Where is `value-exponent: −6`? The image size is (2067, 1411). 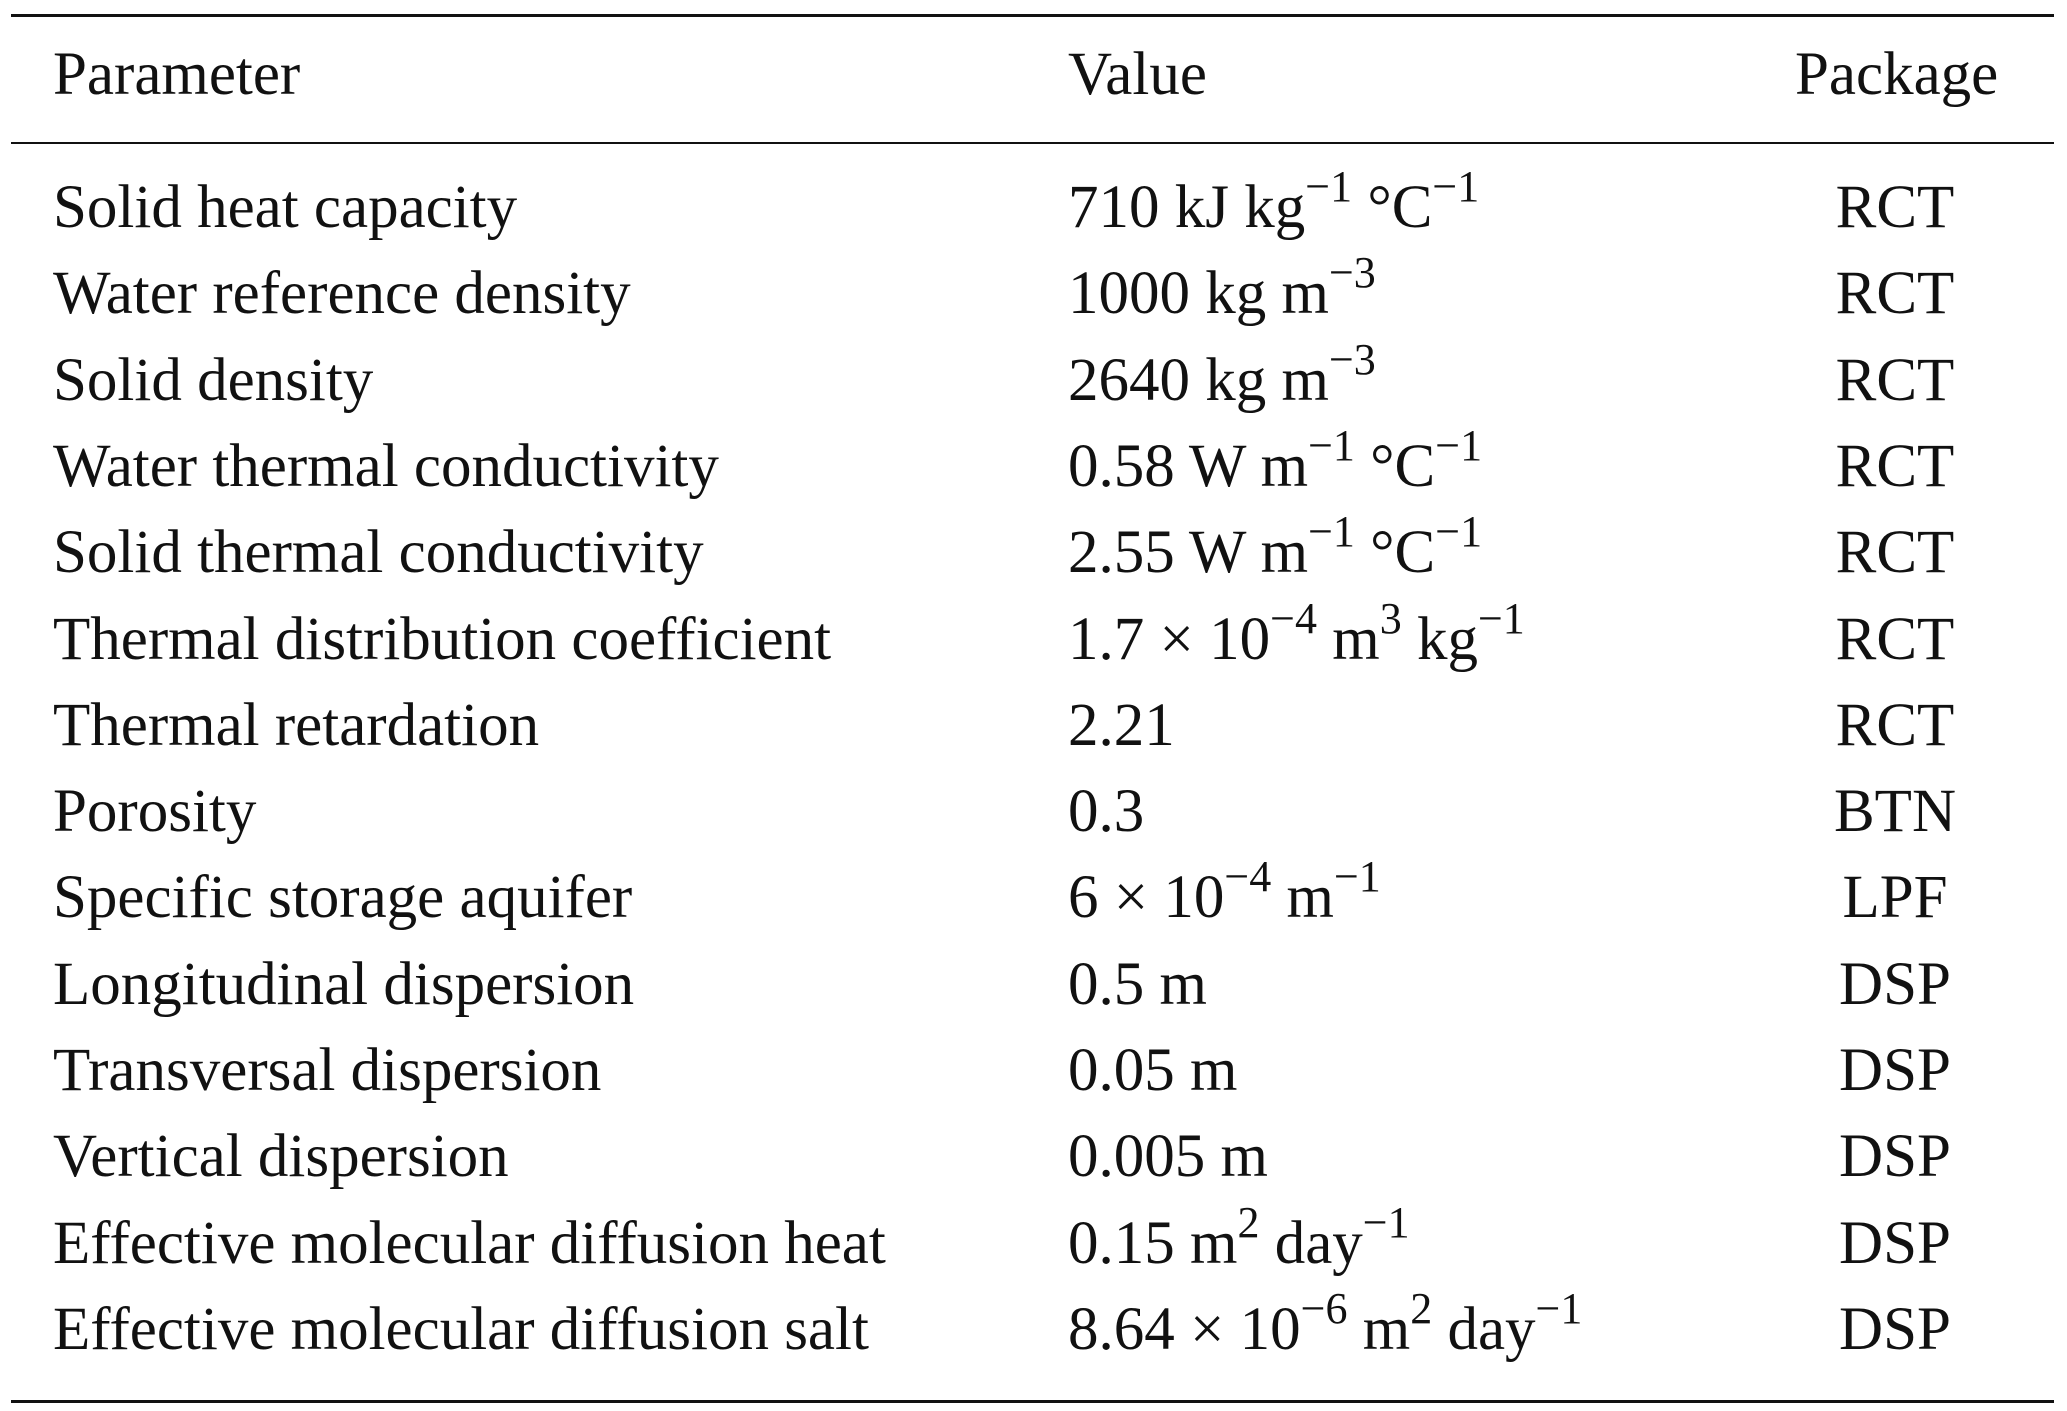
value-exponent: −6 is located at coordinates (1324, 1308).